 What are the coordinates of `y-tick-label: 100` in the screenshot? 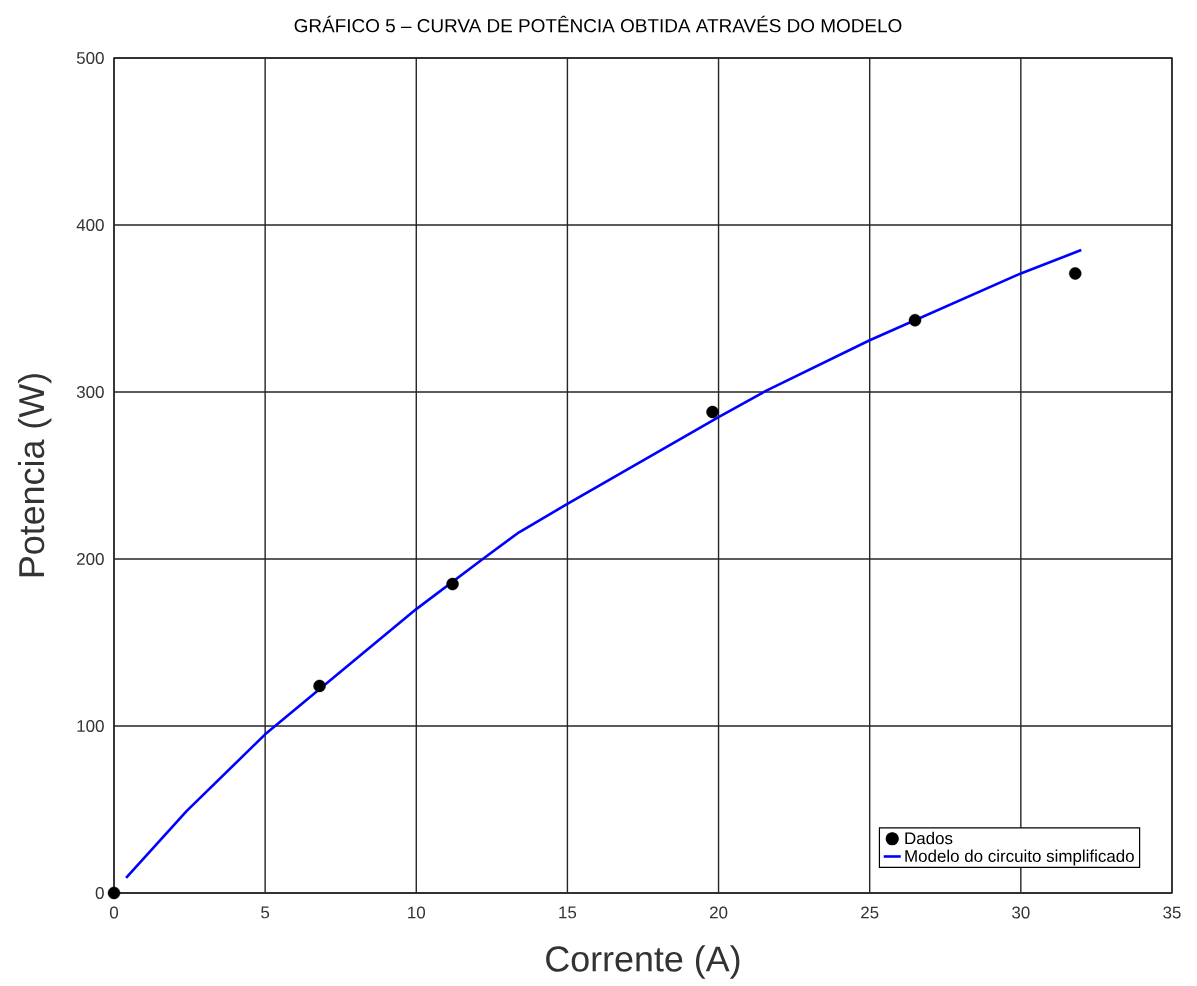 It's located at (90, 726).